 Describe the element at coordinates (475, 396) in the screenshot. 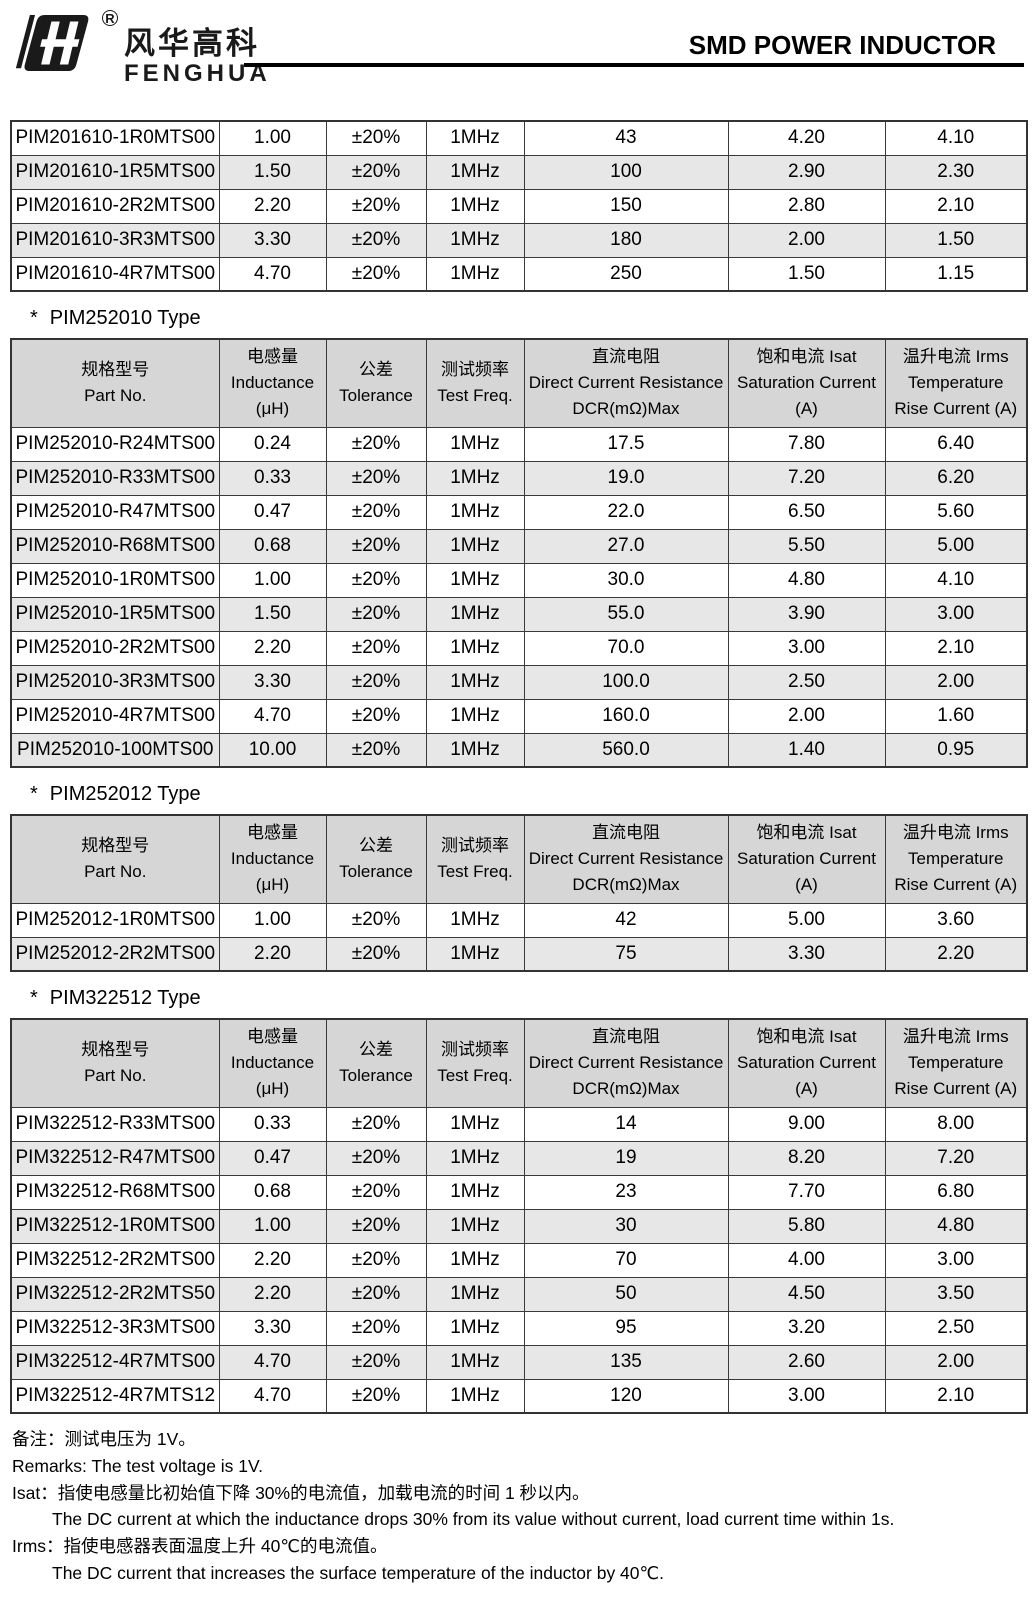

I see `column-header-line: Test Freq.` at that location.